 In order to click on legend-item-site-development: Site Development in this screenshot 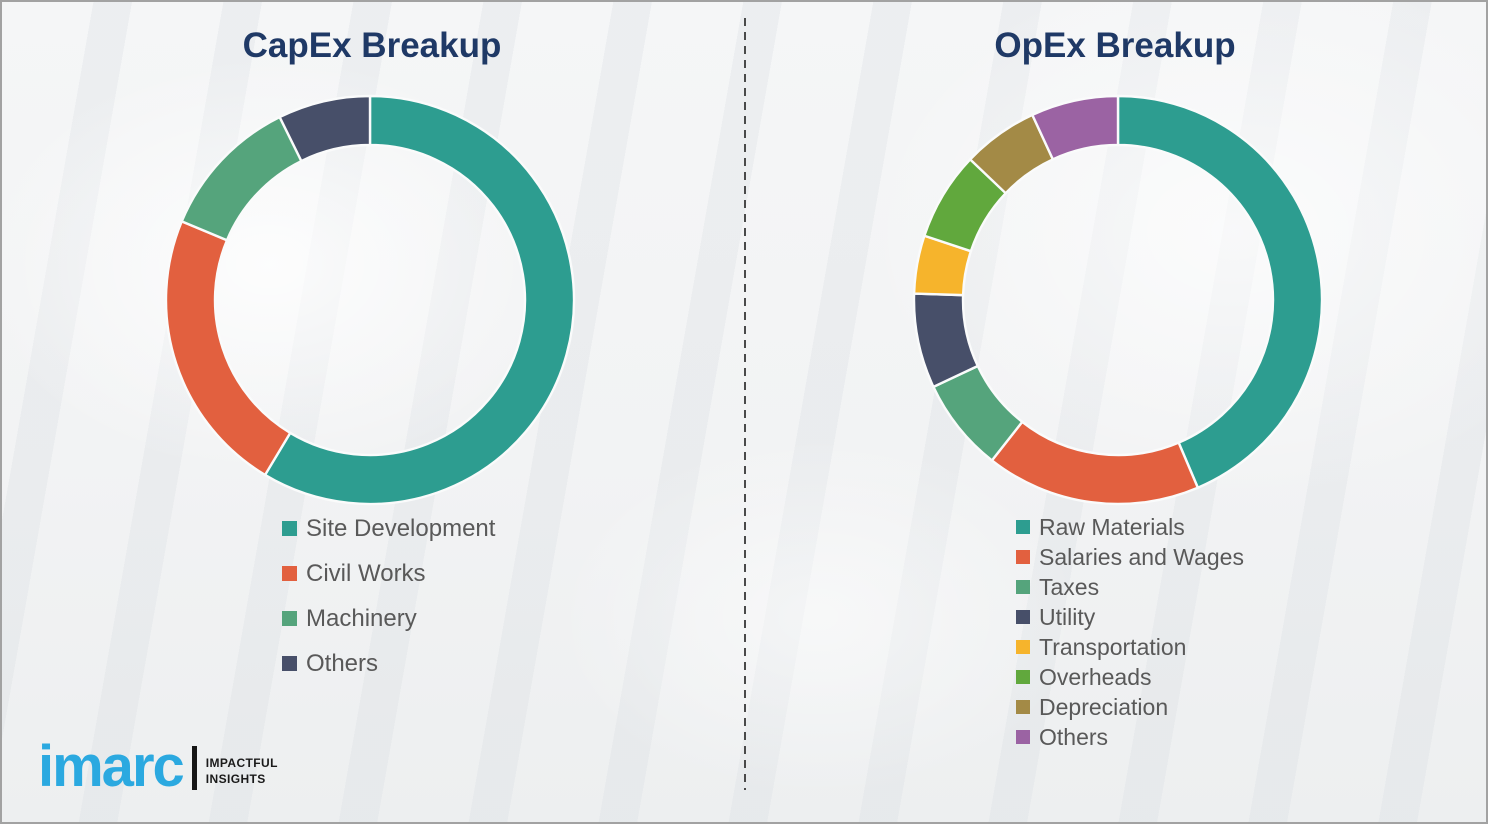, I will do `click(388, 528)`.